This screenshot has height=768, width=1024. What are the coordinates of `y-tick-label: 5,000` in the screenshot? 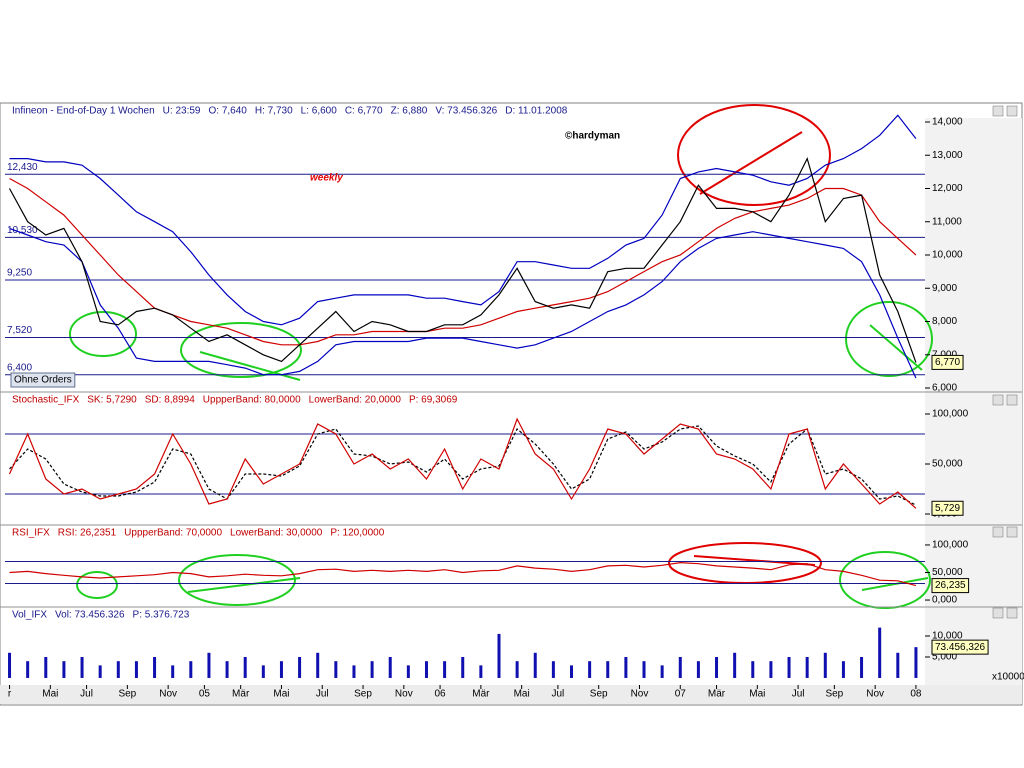 It's located at (944, 657).